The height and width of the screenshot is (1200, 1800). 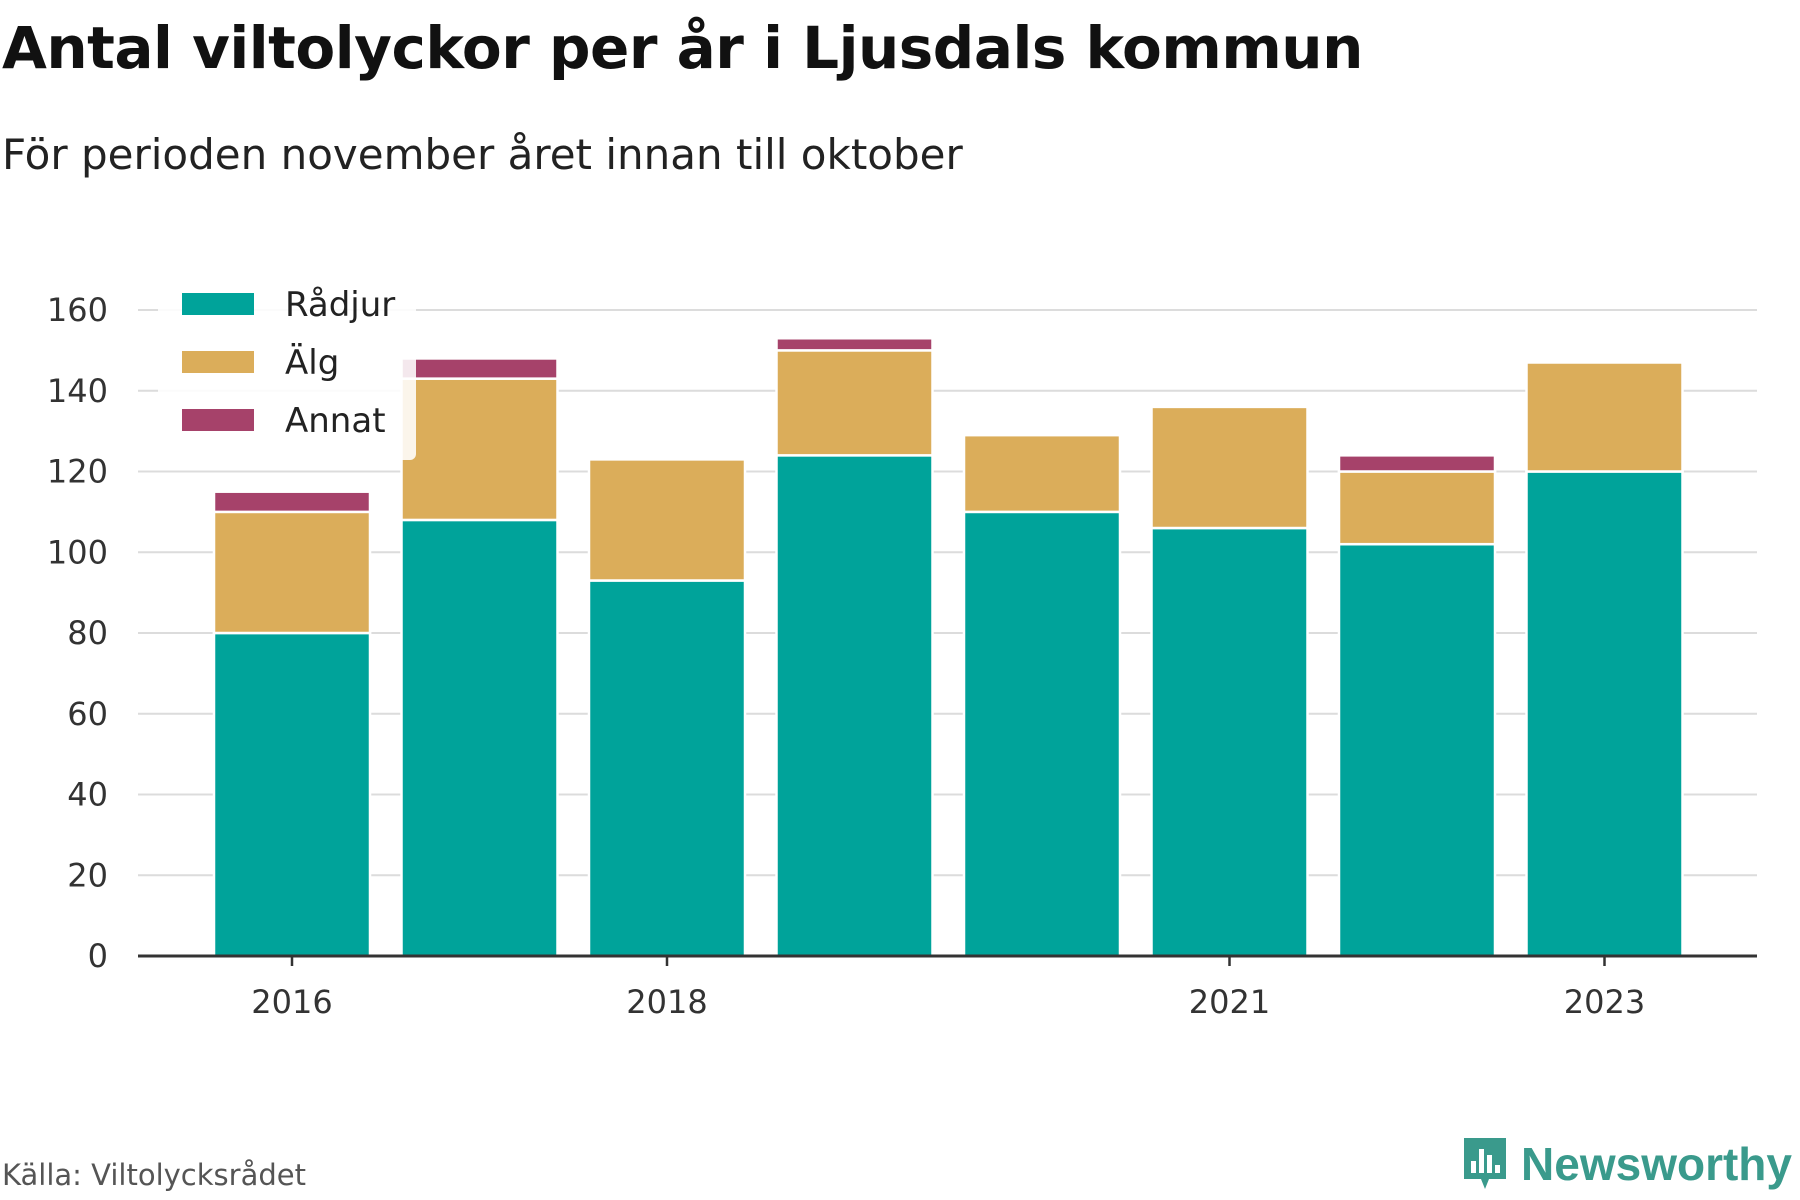 I want to click on x-tick-label: 2018, so click(x=666, y=1002).